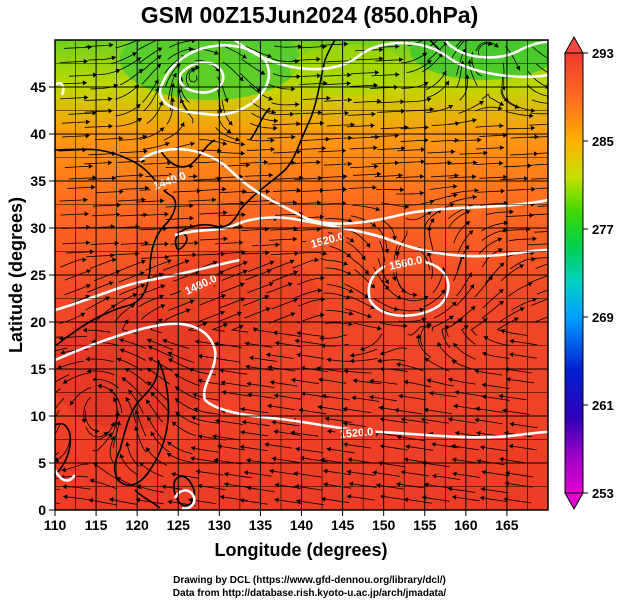 Image resolution: width=619 pixels, height=605 pixels. What do you see at coordinates (38, 134) in the screenshot?
I see `y-tick-label: 40` at bounding box center [38, 134].